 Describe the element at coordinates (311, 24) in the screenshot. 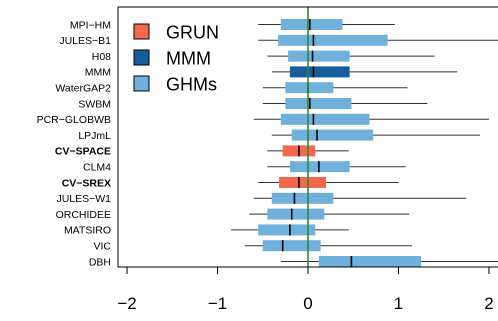

I see `box-mpi-hm` at that location.